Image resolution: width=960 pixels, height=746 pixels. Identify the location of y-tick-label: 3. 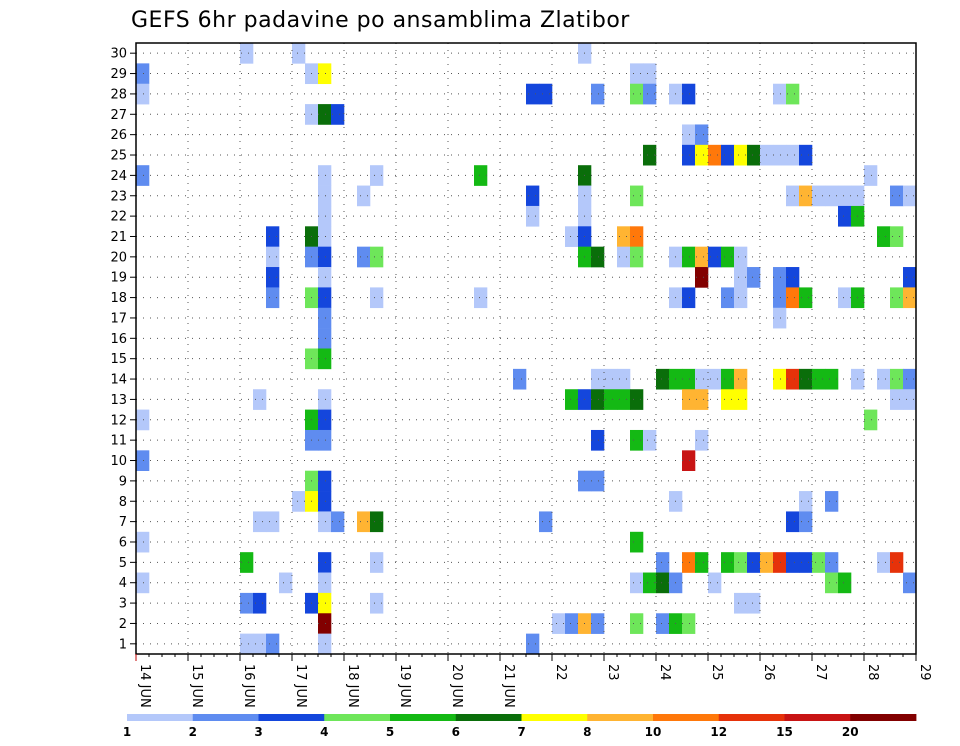
(123, 604).